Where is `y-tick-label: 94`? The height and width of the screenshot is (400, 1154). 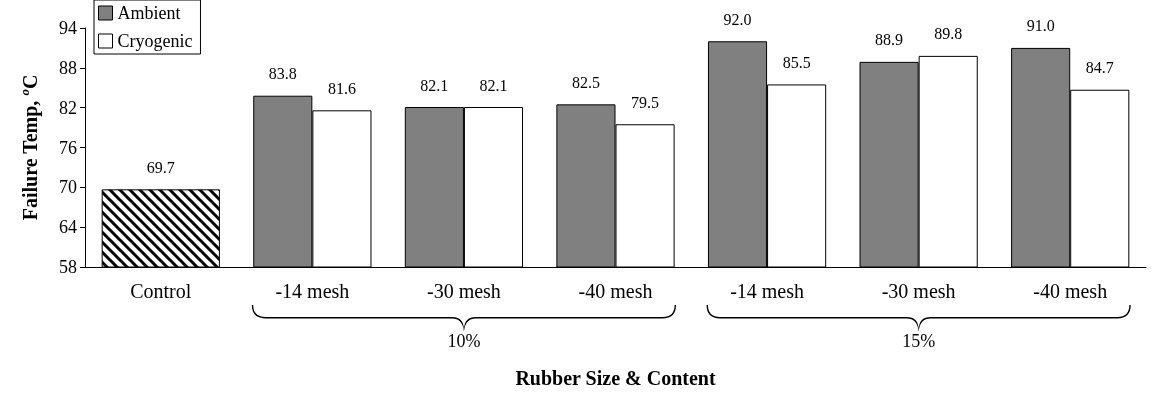
y-tick-label: 94 is located at coordinates (68, 28).